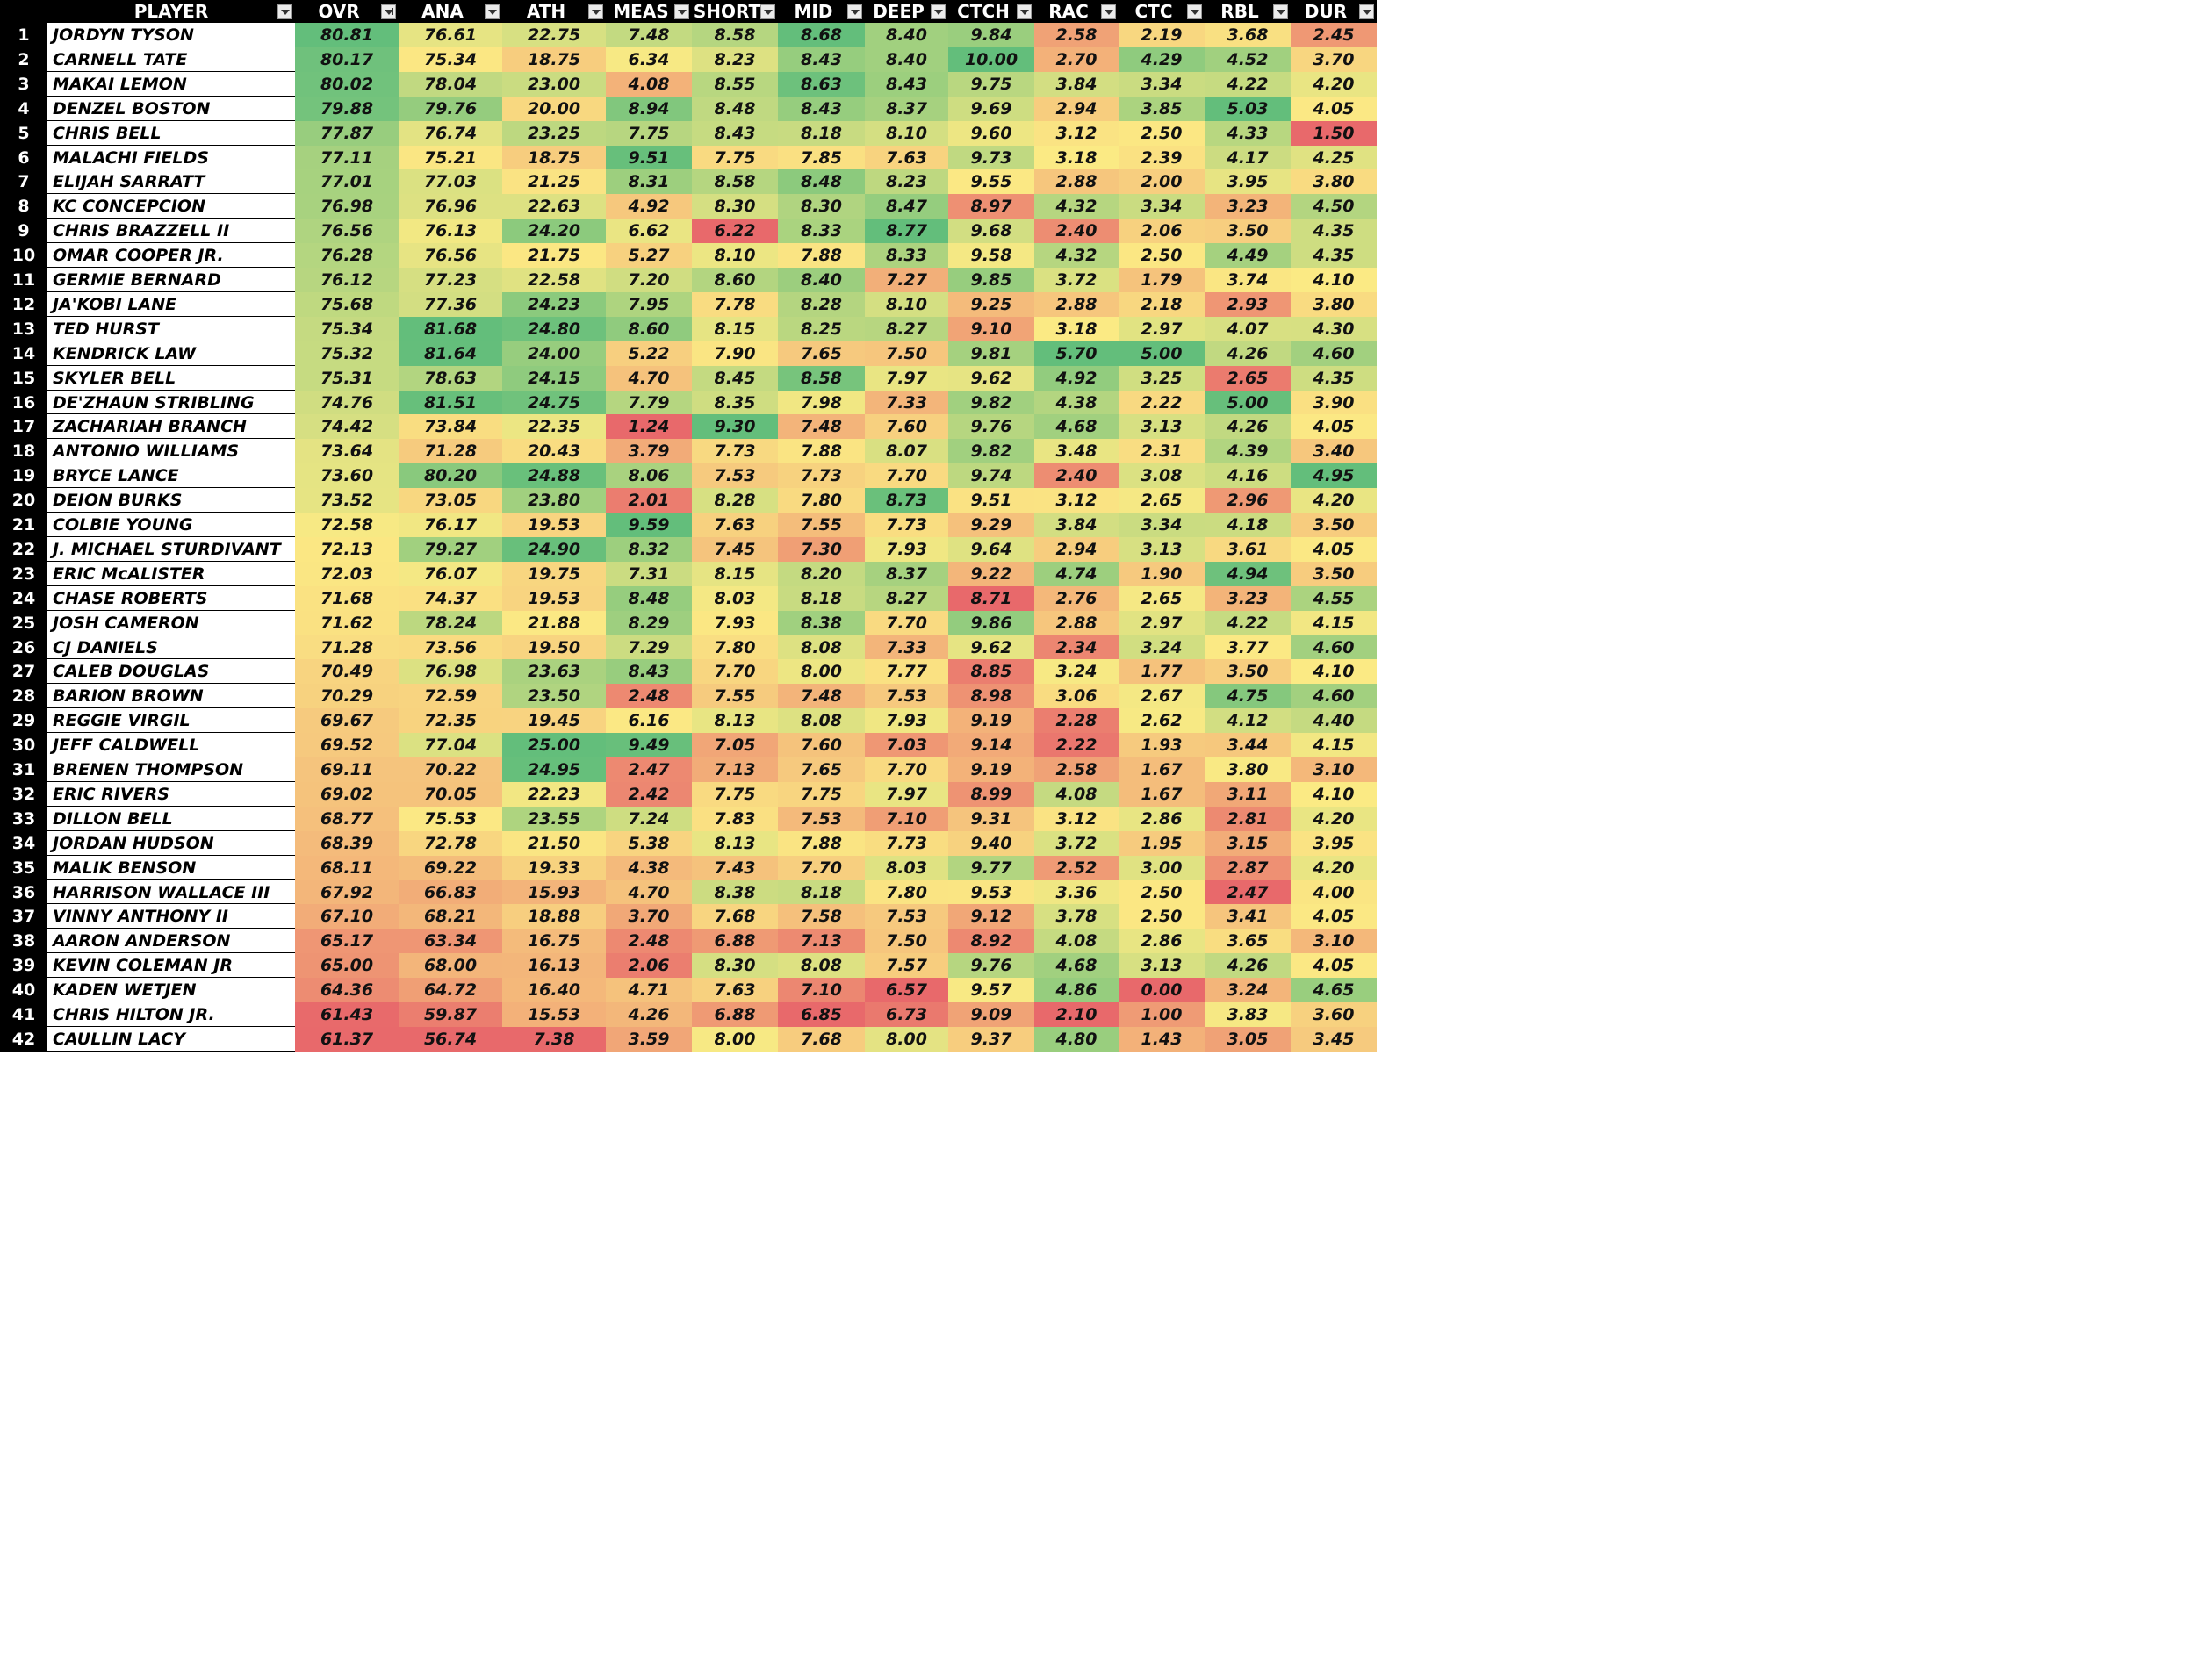 The width and height of the screenshot is (2195, 1680). Describe the element at coordinates (23, 647) in the screenshot. I see `rank-cell: 26` at that location.